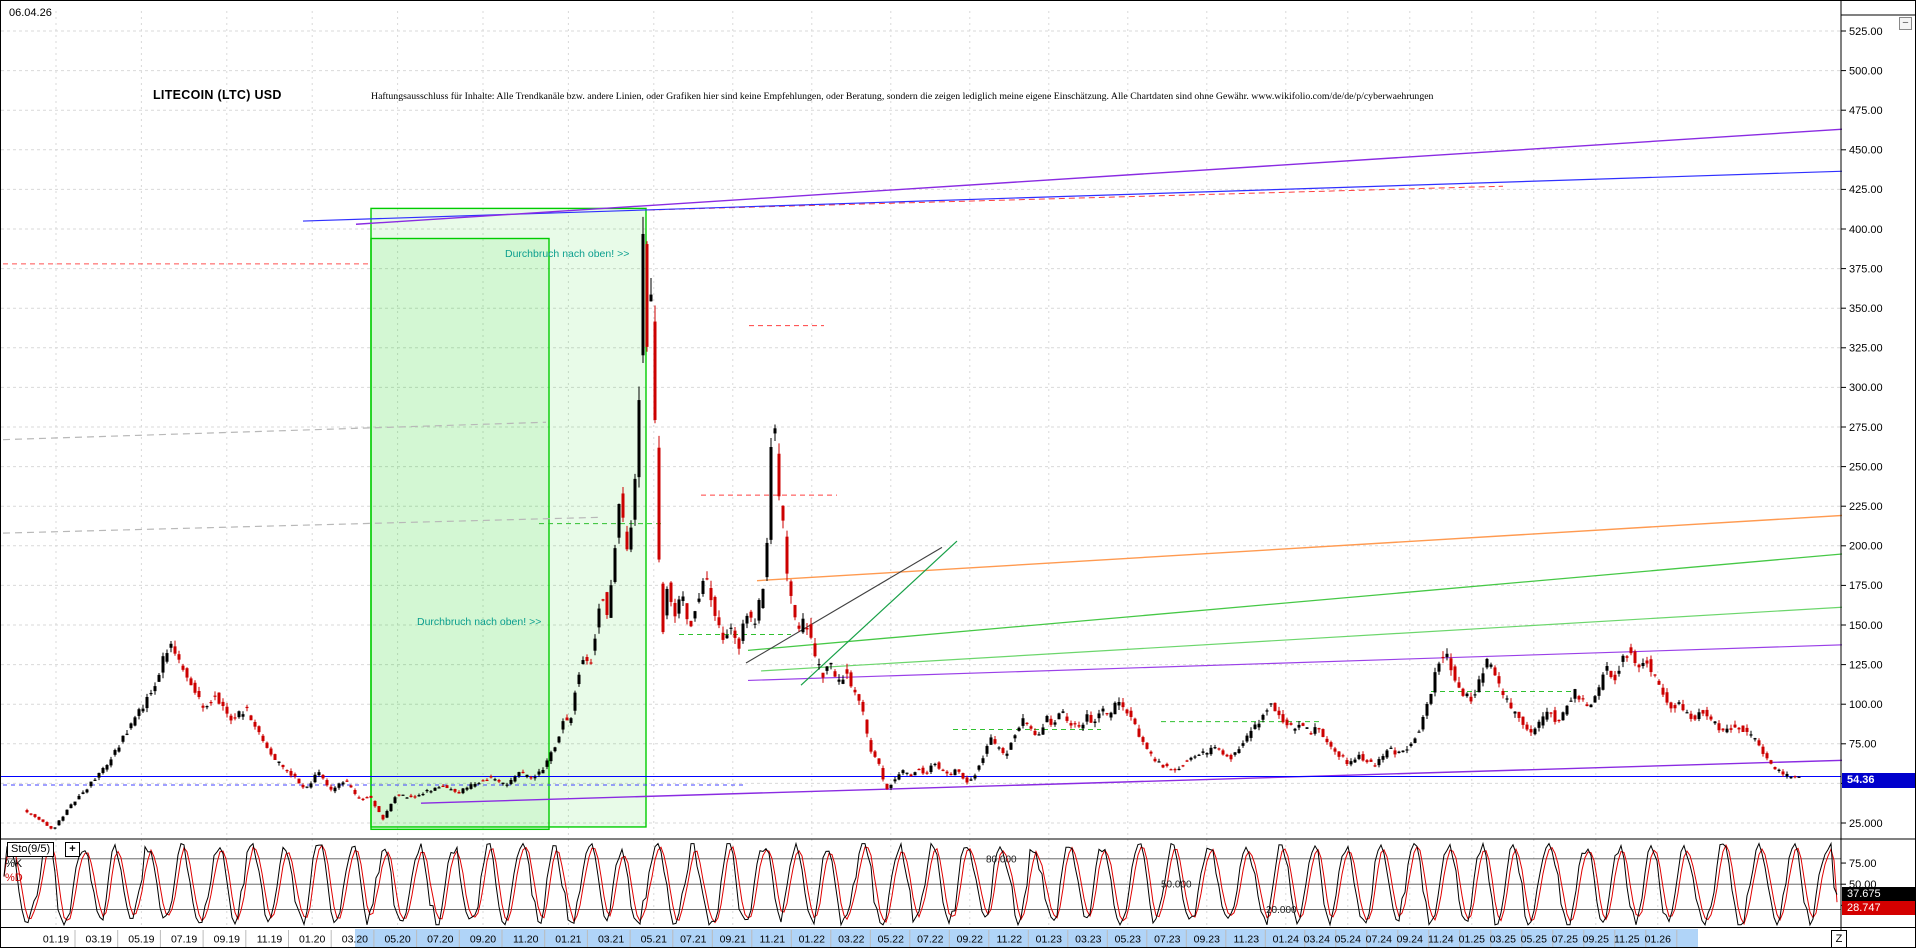 The width and height of the screenshot is (1916, 948). I want to click on svg-text: 01.22, so click(812, 940).